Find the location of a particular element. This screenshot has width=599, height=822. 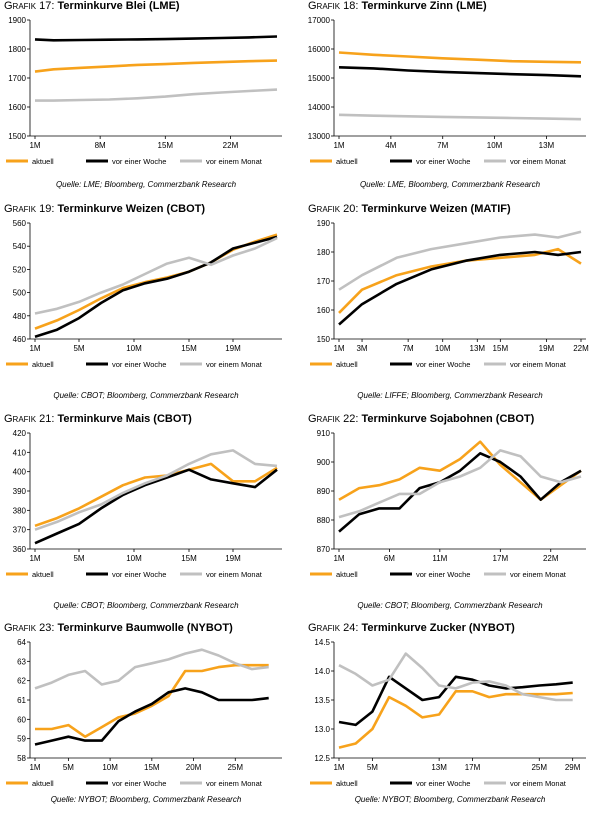

chart-title-text: Terminkurve Mais (CBOT) is located at coordinates (124, 419).